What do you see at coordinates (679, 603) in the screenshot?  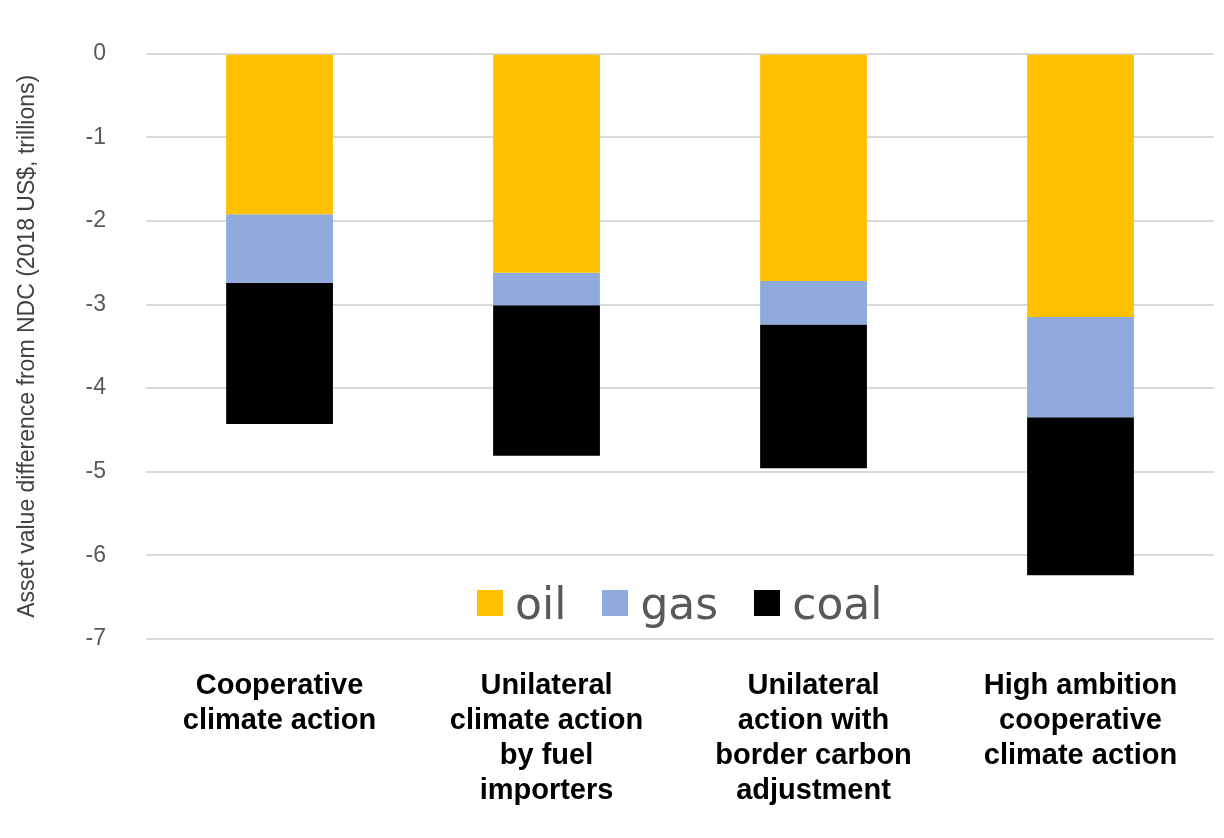 I see `legend-label: gas` at bounding box center [679, 603].